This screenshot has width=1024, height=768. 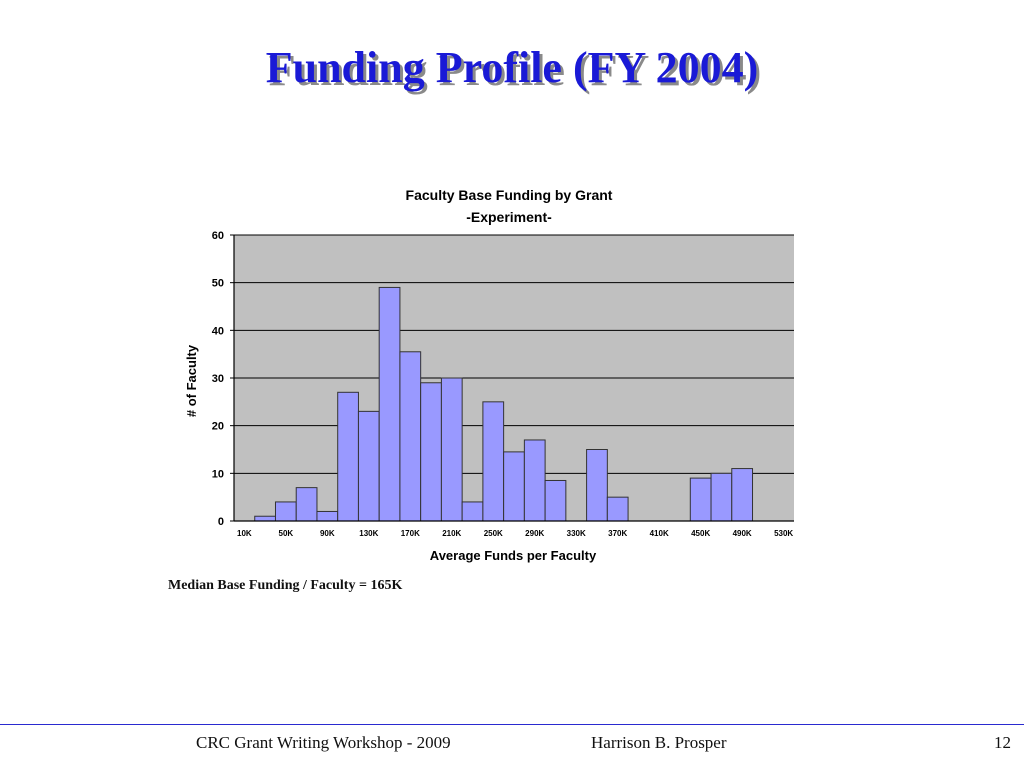 I want to click on chart-subtitle: -Experiment-, so click(x=509, y=217).